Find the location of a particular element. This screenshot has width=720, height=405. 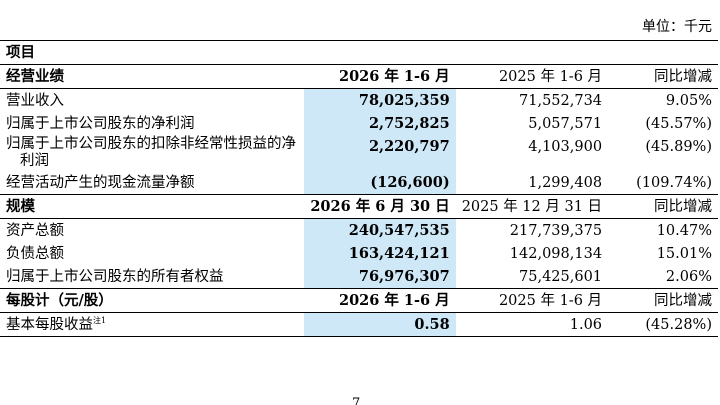

change-value: (45.89%) is located at coordinates (678, 147).